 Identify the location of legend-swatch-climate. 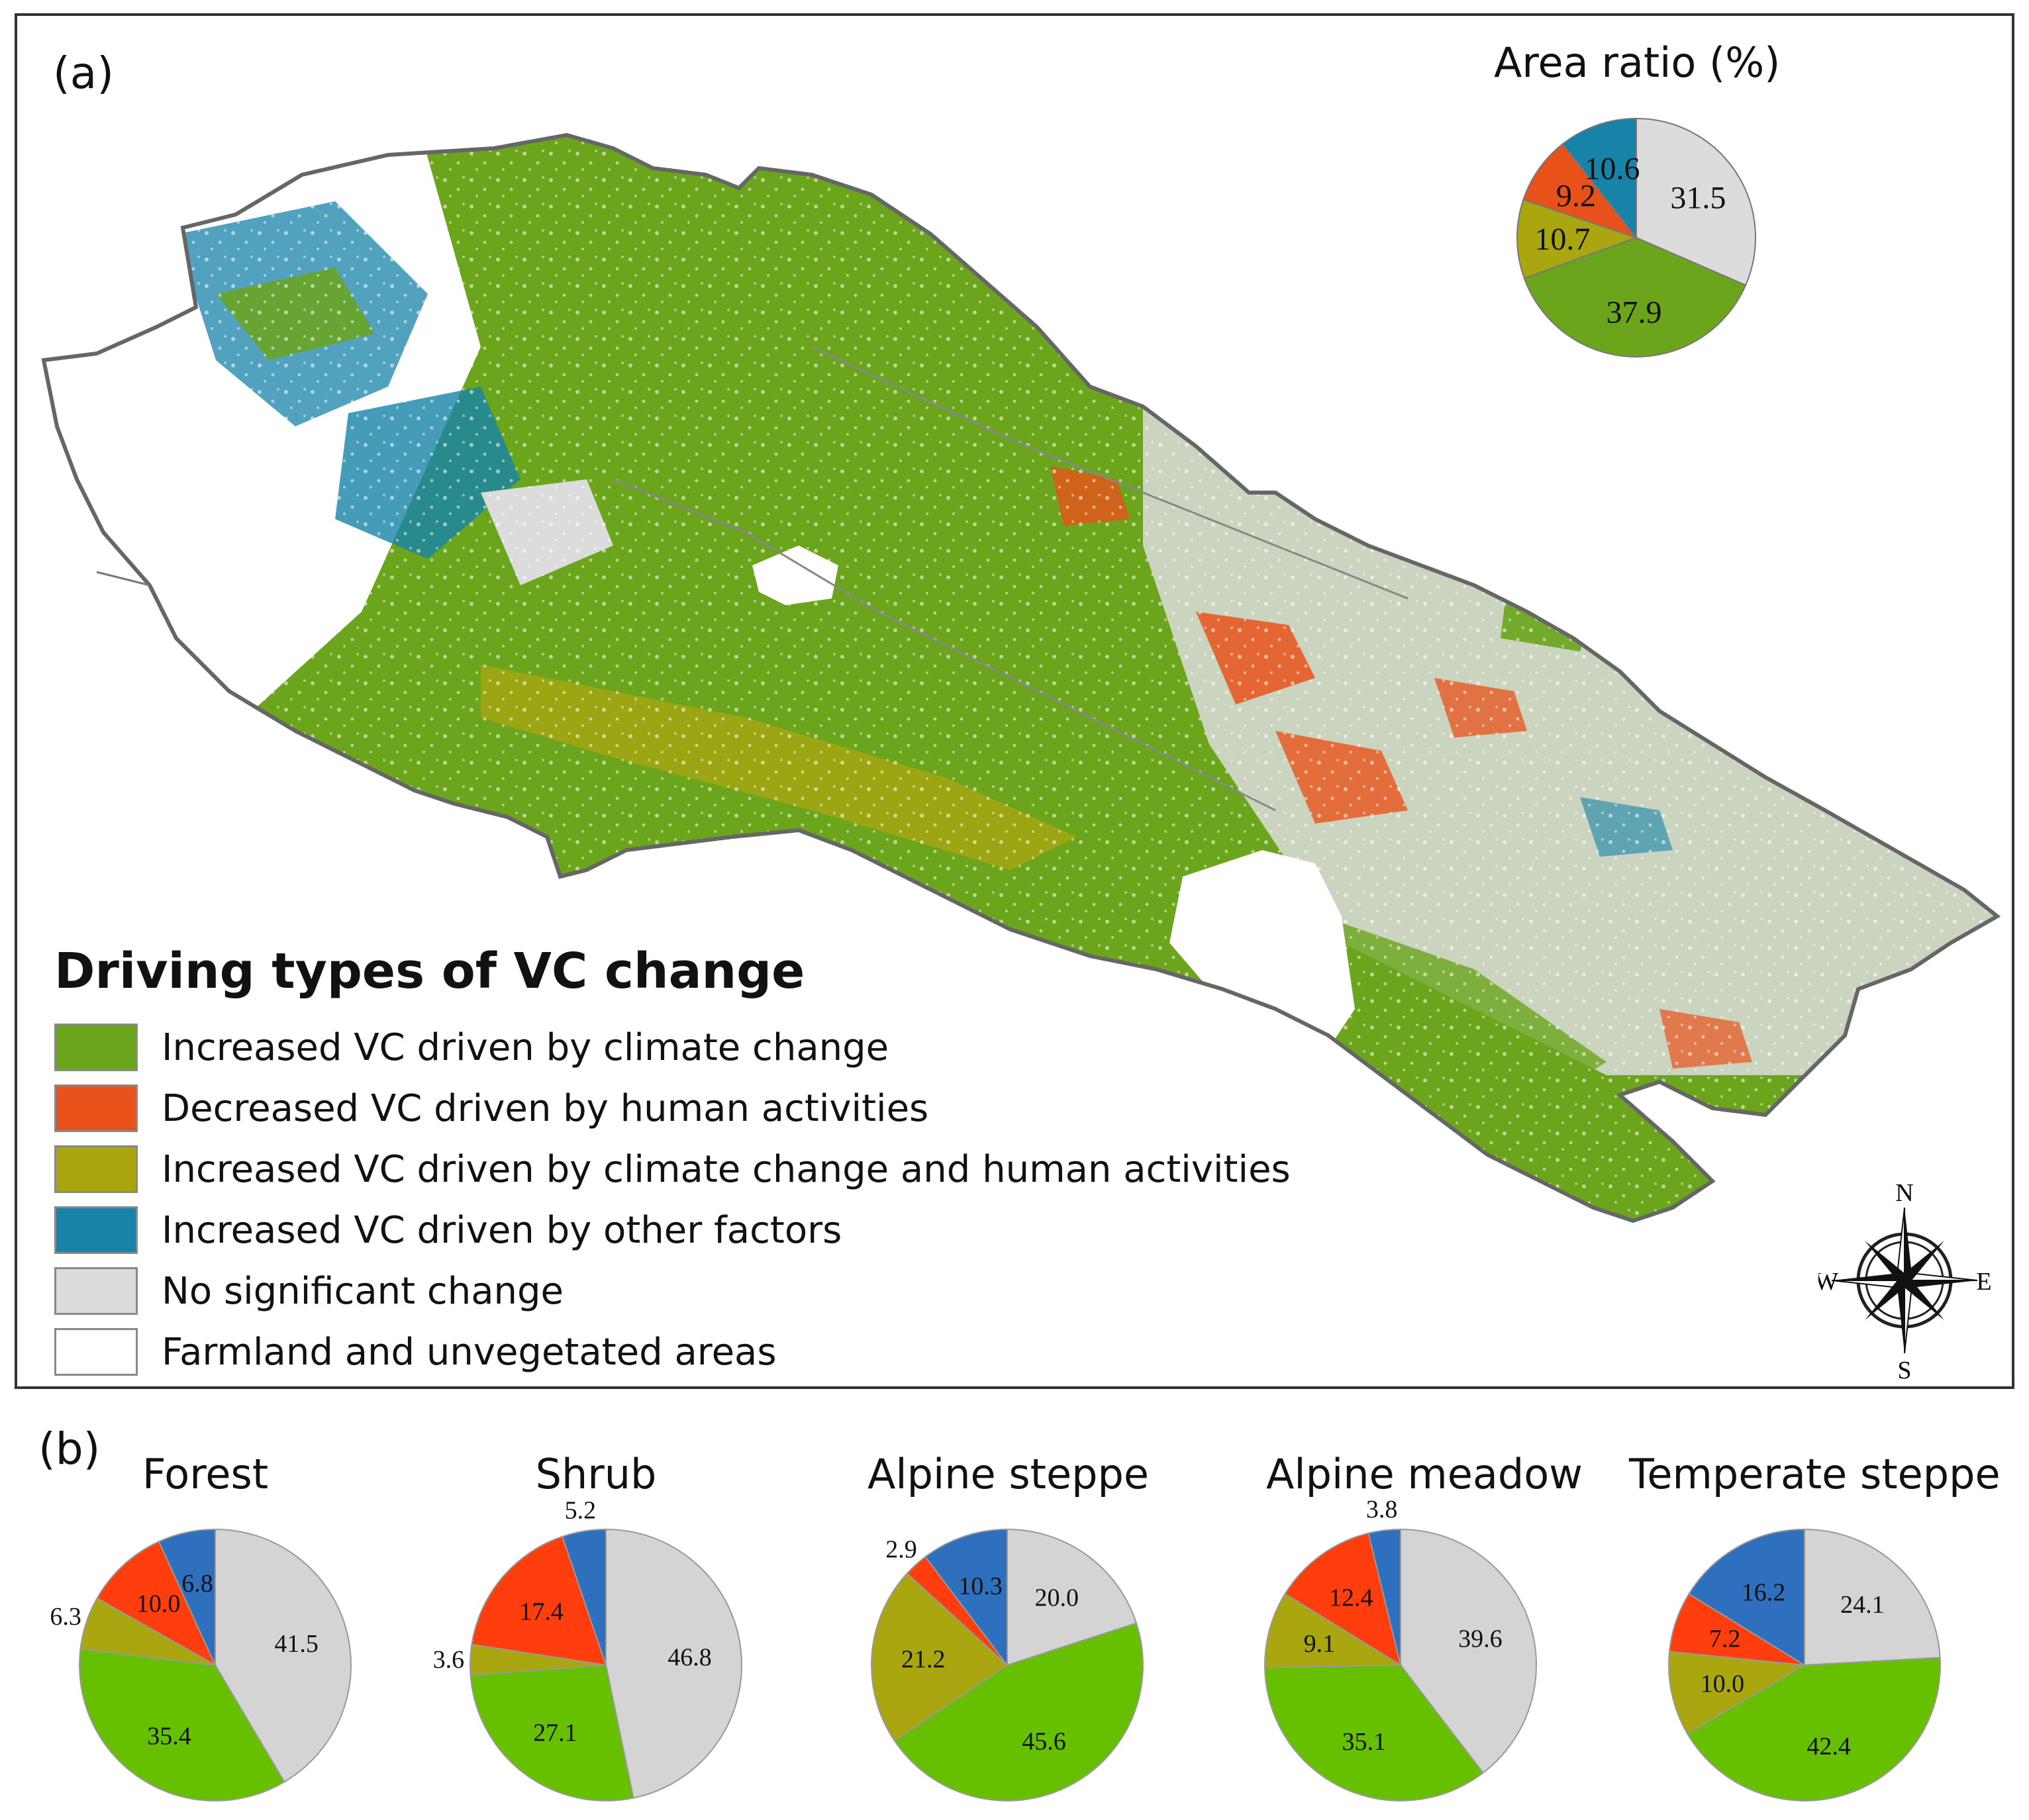
(96, 1047).